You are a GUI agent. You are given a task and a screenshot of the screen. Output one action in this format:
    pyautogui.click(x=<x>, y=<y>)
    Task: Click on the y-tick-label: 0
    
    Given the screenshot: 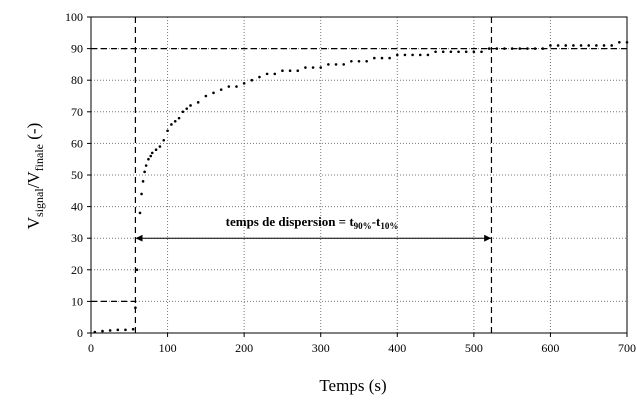 What is the action you would take?
    pyautogui.click(x=80, y=333)
    